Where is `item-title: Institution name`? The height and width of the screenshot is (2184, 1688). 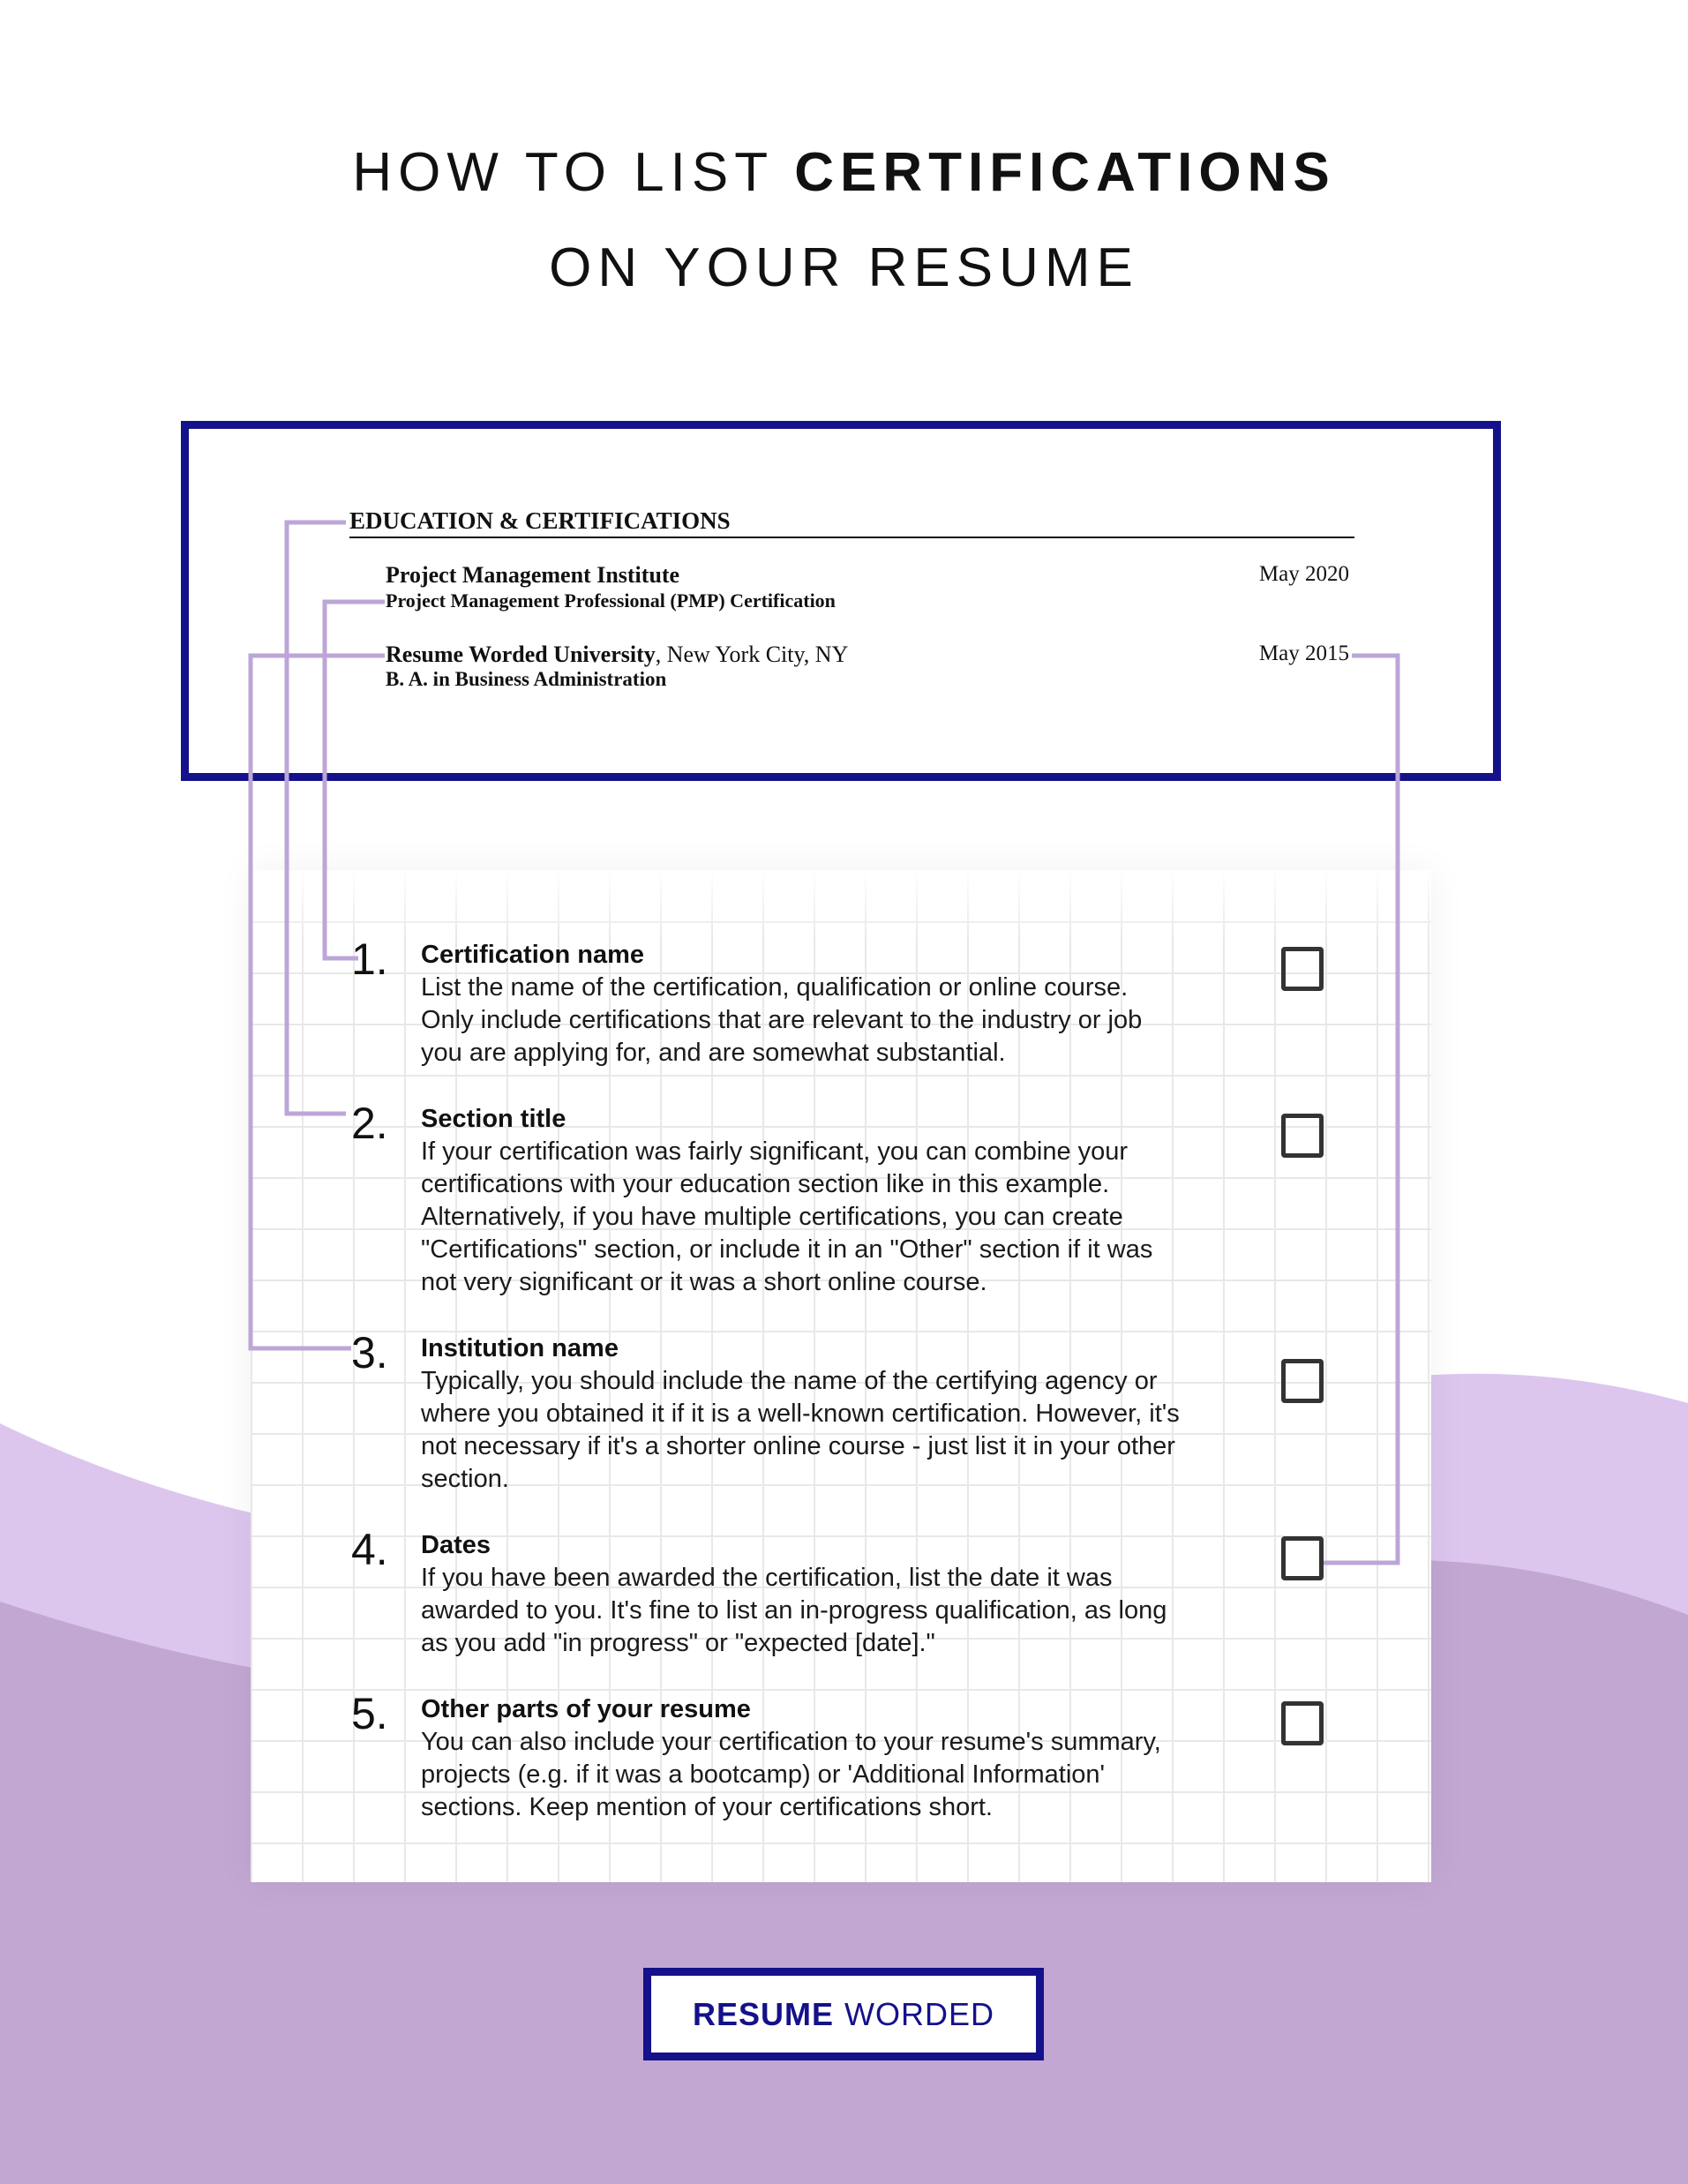 item-title: Institution name is located at coordinates (520, 1348).